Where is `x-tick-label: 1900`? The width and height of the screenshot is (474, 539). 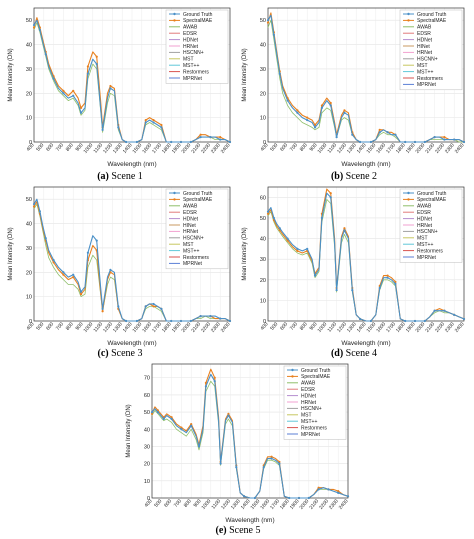
x-tick-label: 1900 is located at coordinates (411, 327).